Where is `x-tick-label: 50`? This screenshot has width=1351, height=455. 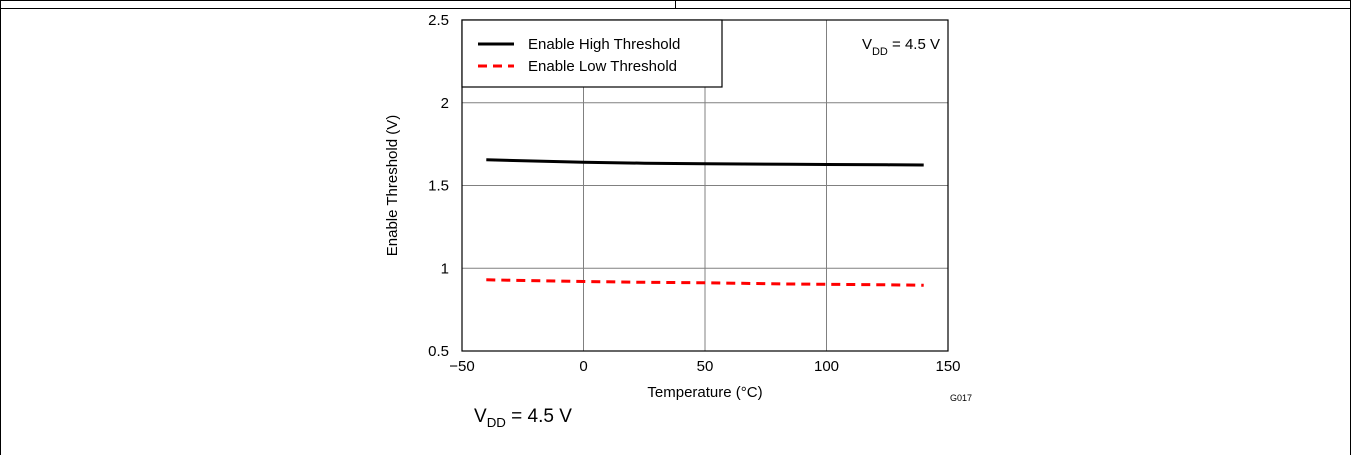 x-tick-label: 50 is located at coordinates (705, 366).